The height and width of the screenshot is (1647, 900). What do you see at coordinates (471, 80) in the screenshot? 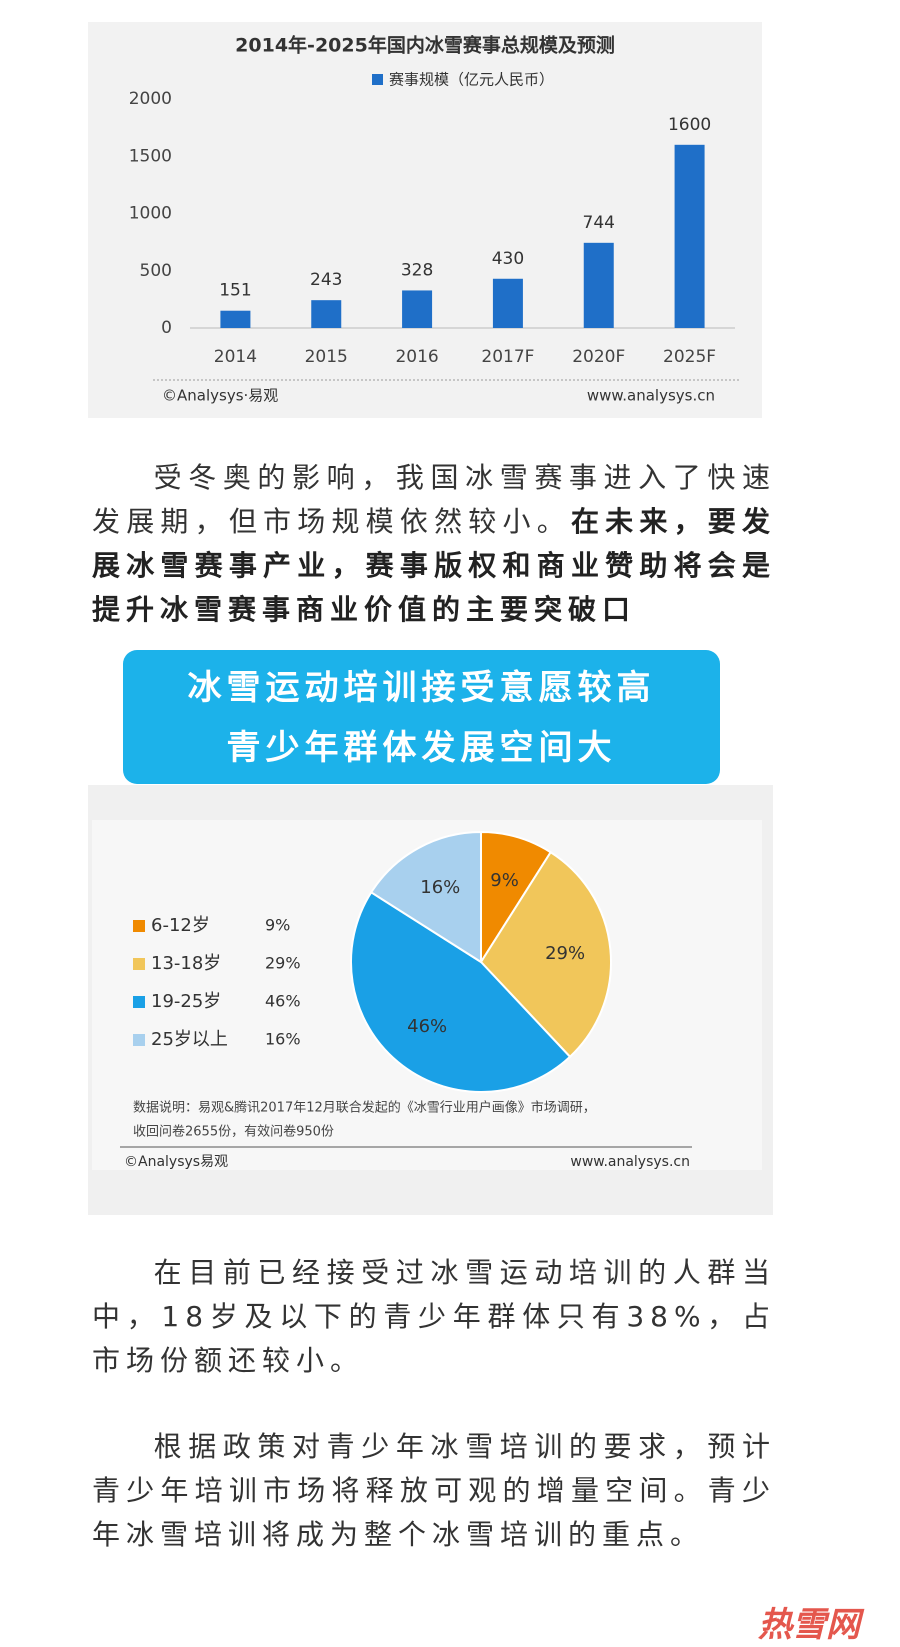
I see `legend-label: 赛事规模（亿元人民币）` at bounding box center [471, 80].